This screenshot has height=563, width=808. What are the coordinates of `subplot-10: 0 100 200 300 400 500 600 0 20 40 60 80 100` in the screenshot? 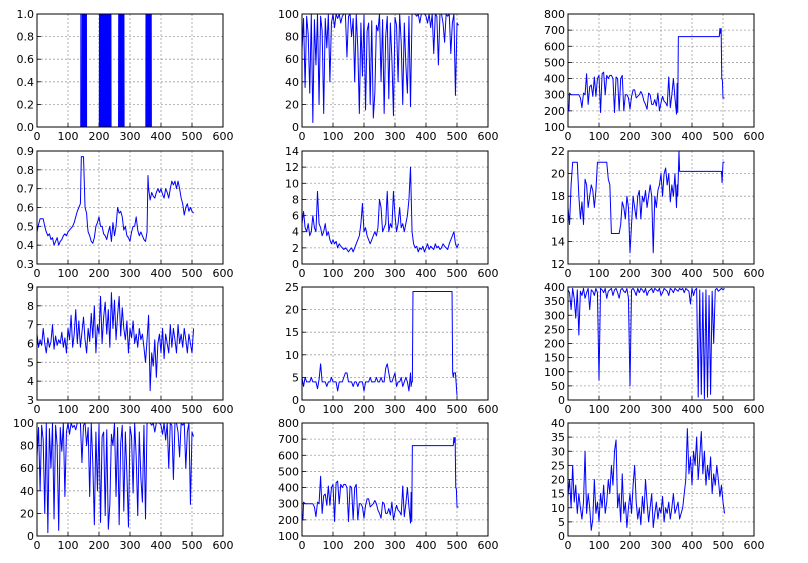 It's located at (123, 484).